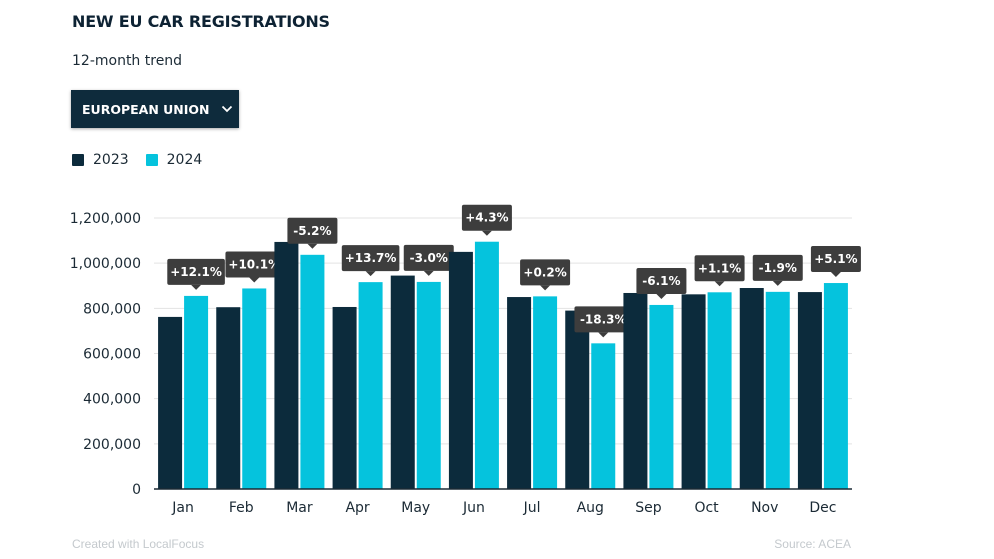 The width and height of the screenshot is (994, 559). I want to click on bar-2024-feb, so click(254, 388).